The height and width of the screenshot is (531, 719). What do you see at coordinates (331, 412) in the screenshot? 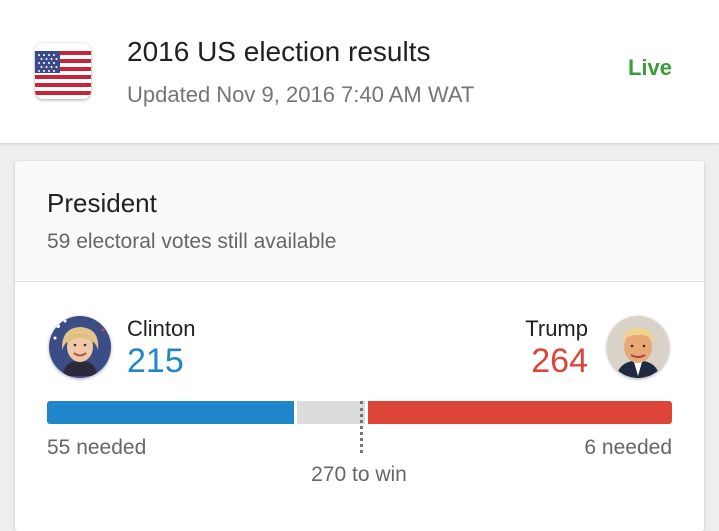
I see `remaining-bar-segment` at bounding box center [331, 412].